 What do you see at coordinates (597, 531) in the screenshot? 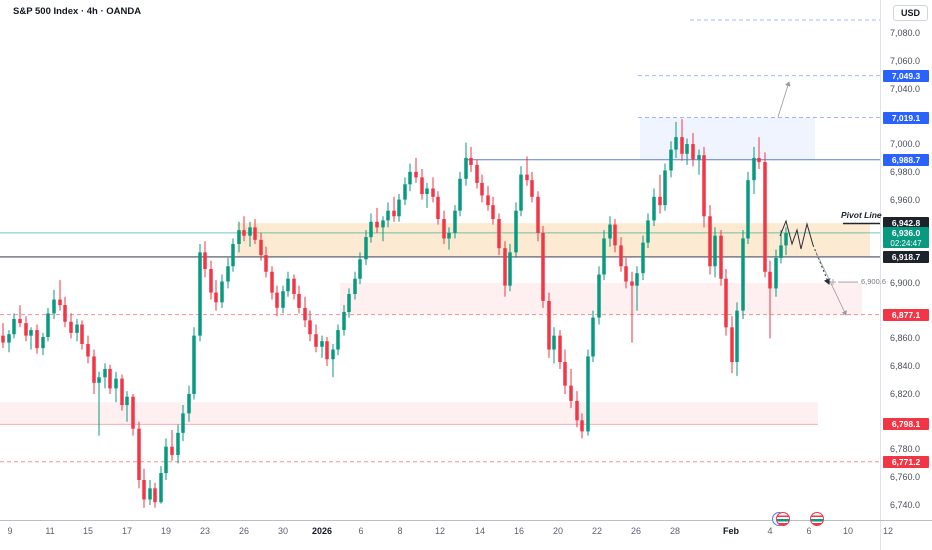
I see `time-tick-label: 22` at bounding box center [597, 531].